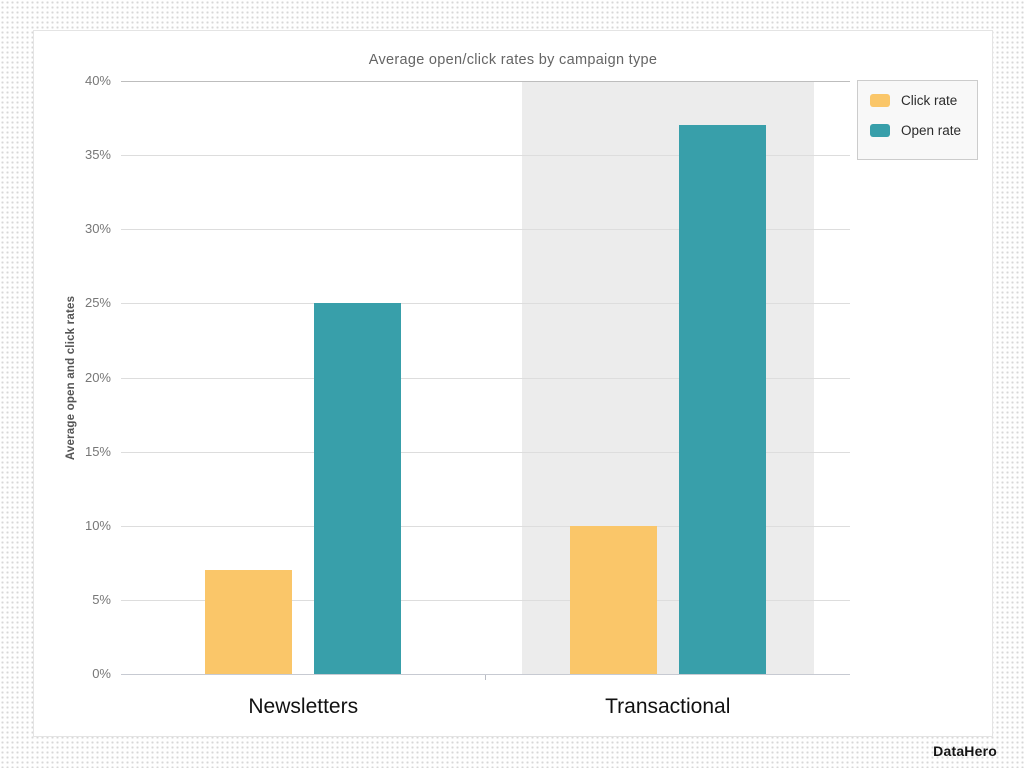 The height and width of the screenshot is (768, 1024). I want to click on legend-item-open-rate: Open rate, so click(919, 130).